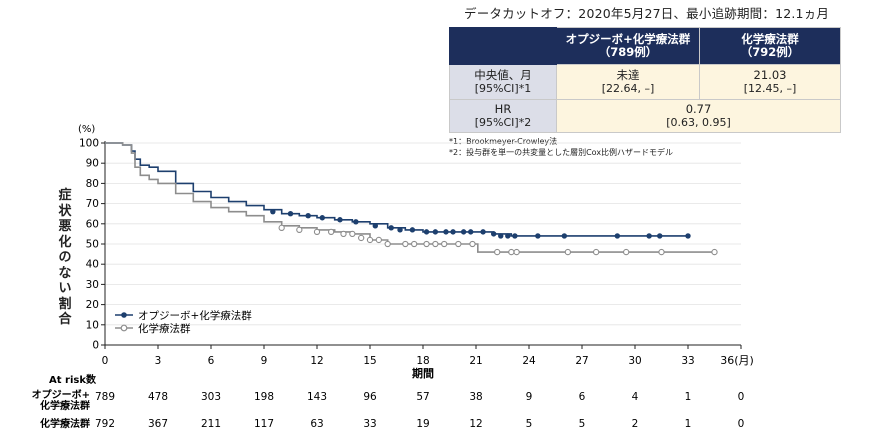 This screenshot has width=869, height=439. I want to click on y-axis-title: 症状悪化のない割合, so click(65, 257).